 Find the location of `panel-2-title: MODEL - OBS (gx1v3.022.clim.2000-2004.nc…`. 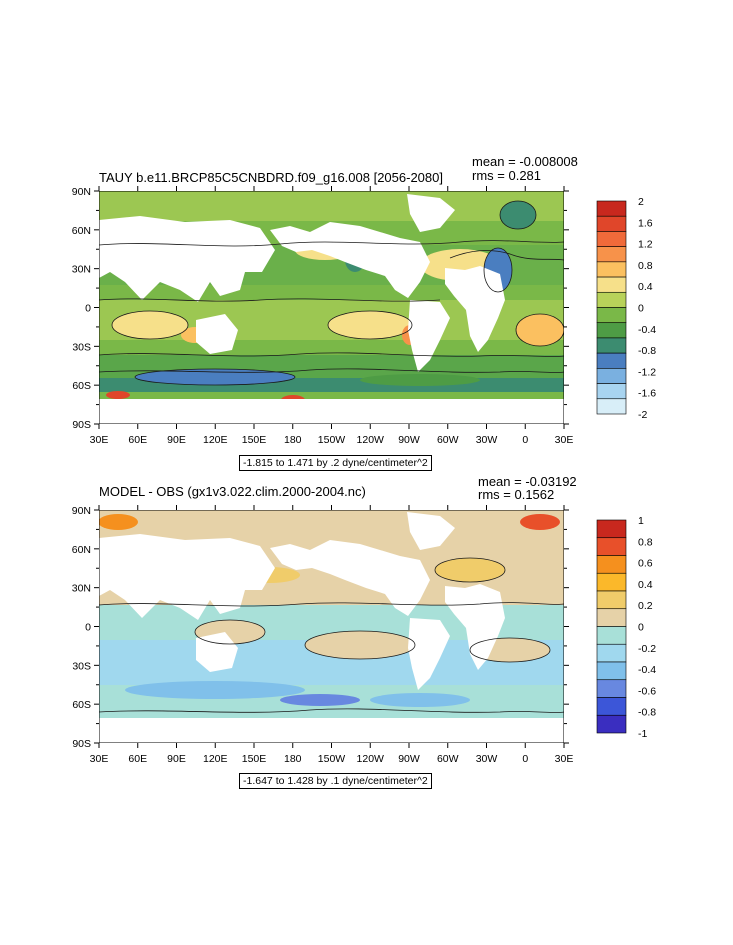

panel-2-title: MODEL - OBS (gx1v3.022.clim.2000-2004.nc… is located at coordinates (232, 491).